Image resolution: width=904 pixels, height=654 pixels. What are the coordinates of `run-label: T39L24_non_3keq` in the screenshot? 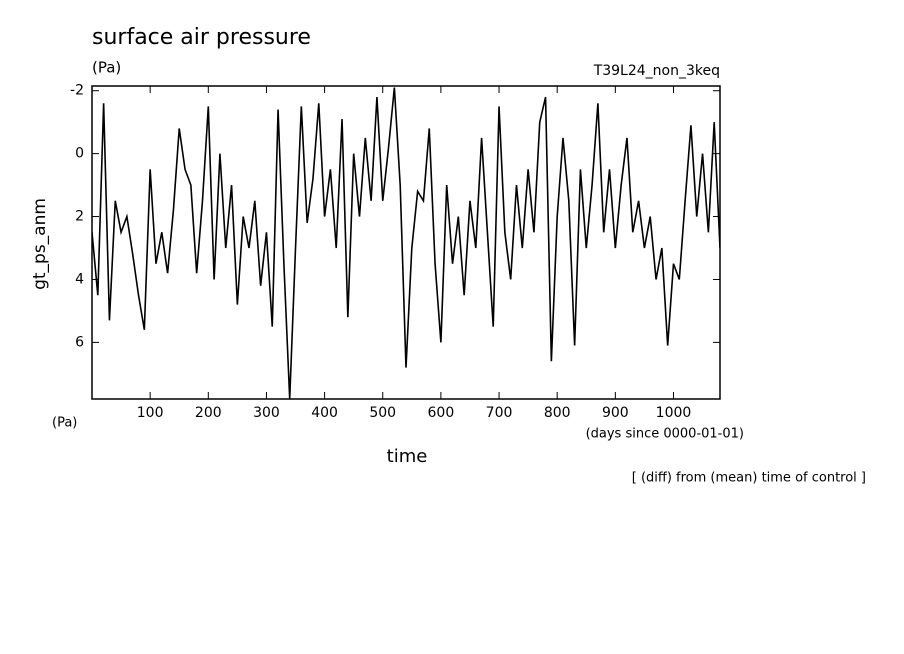 It's located at (656, 71).